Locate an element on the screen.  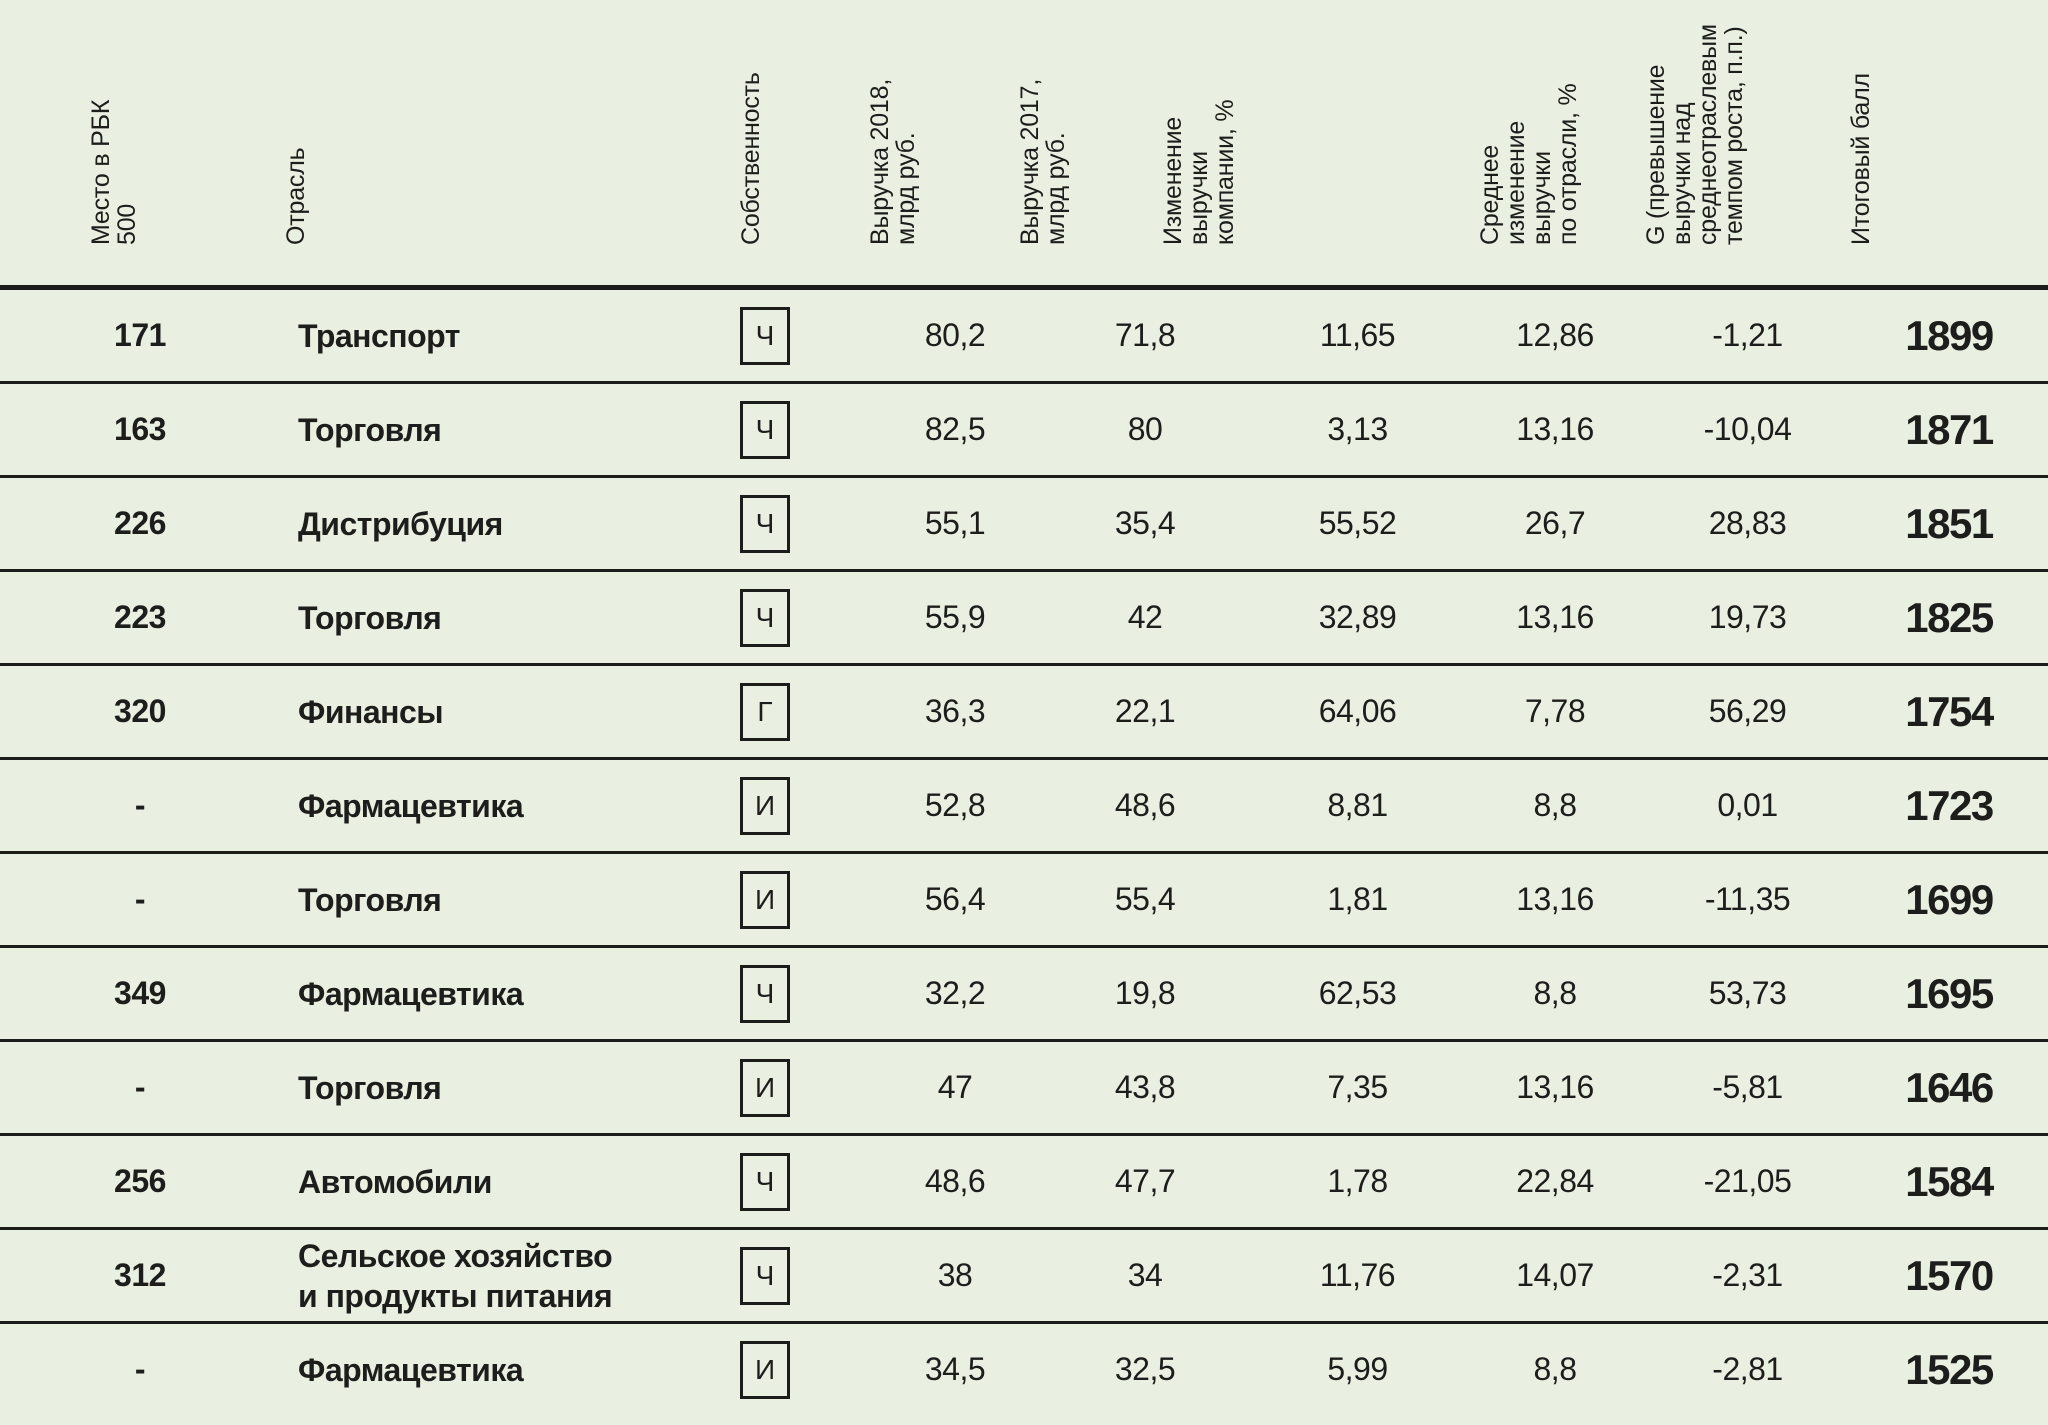
revenue-2017-cell: 43,8 is located at coordinates (1145, 1087).